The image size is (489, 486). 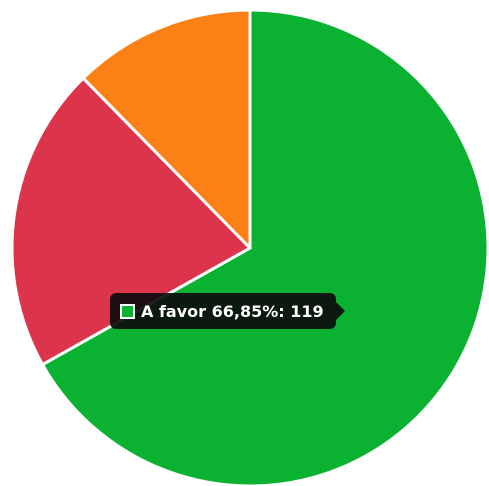 I want to click on pie-tooltip: A favor 66,85%: 119, so click(x=223, y=311).